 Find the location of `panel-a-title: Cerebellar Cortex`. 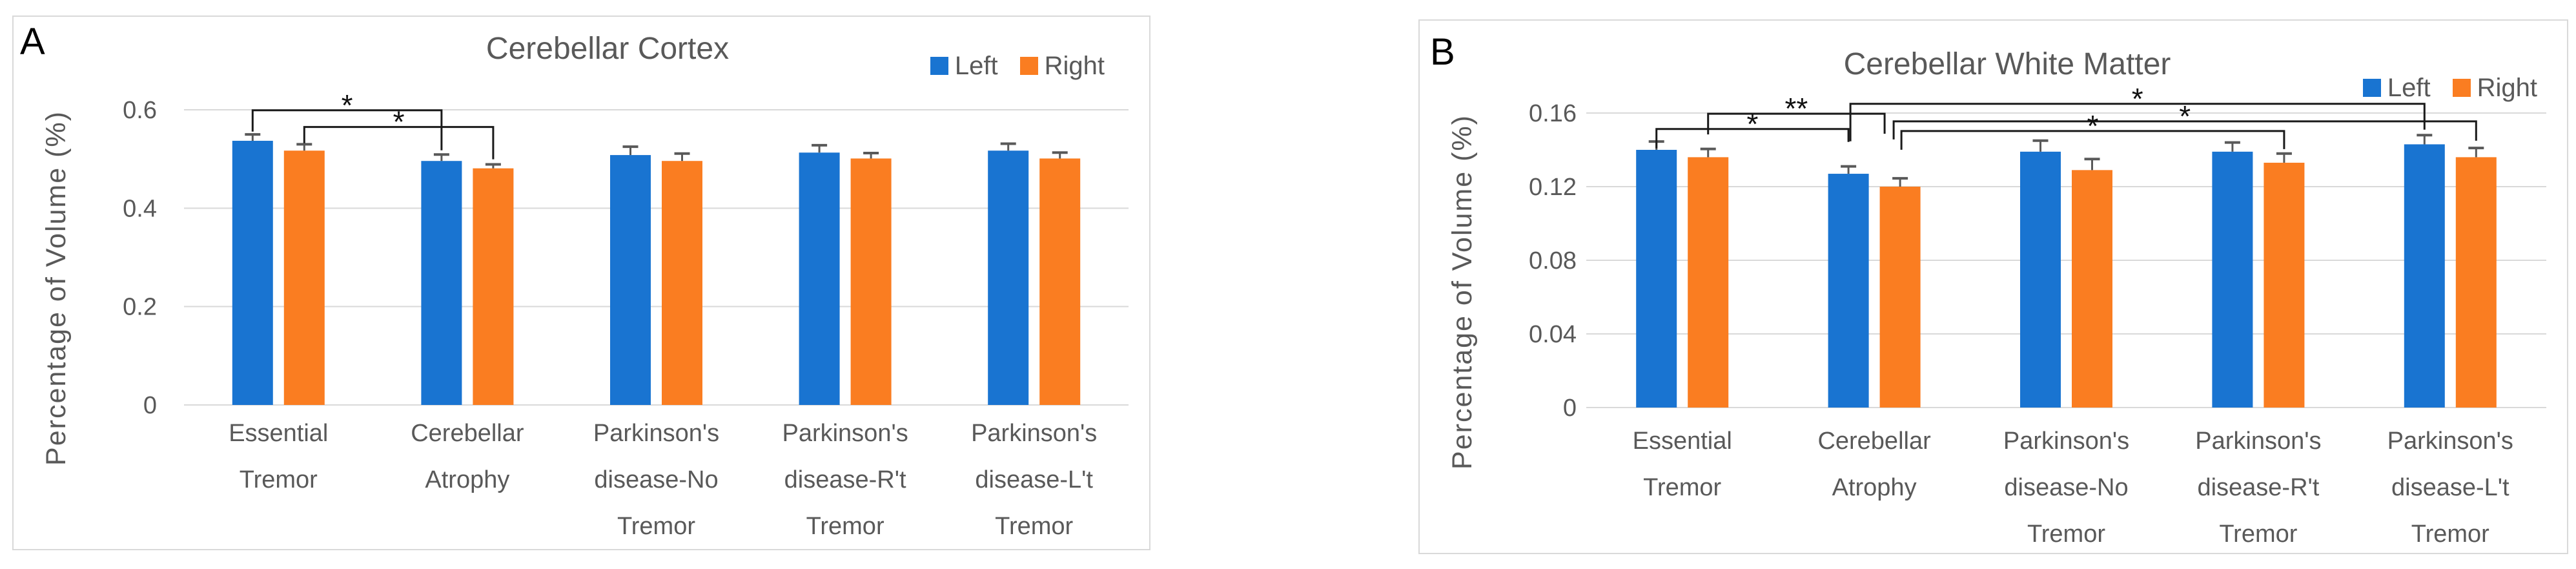

panel-a-title: Cerebellar Cortex is located at coordinates (608, 49).